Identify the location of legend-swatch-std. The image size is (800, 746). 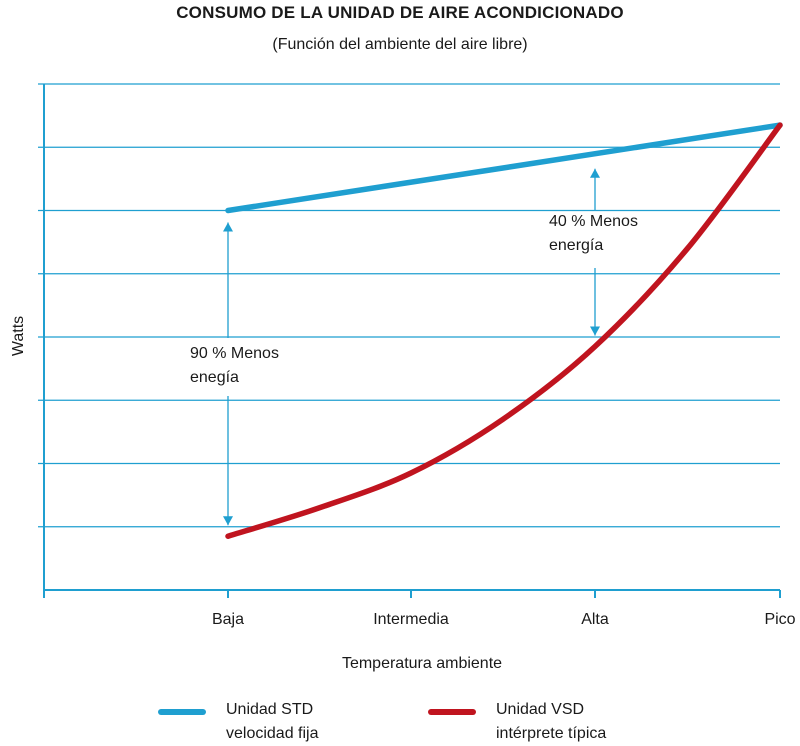
(182, 712).